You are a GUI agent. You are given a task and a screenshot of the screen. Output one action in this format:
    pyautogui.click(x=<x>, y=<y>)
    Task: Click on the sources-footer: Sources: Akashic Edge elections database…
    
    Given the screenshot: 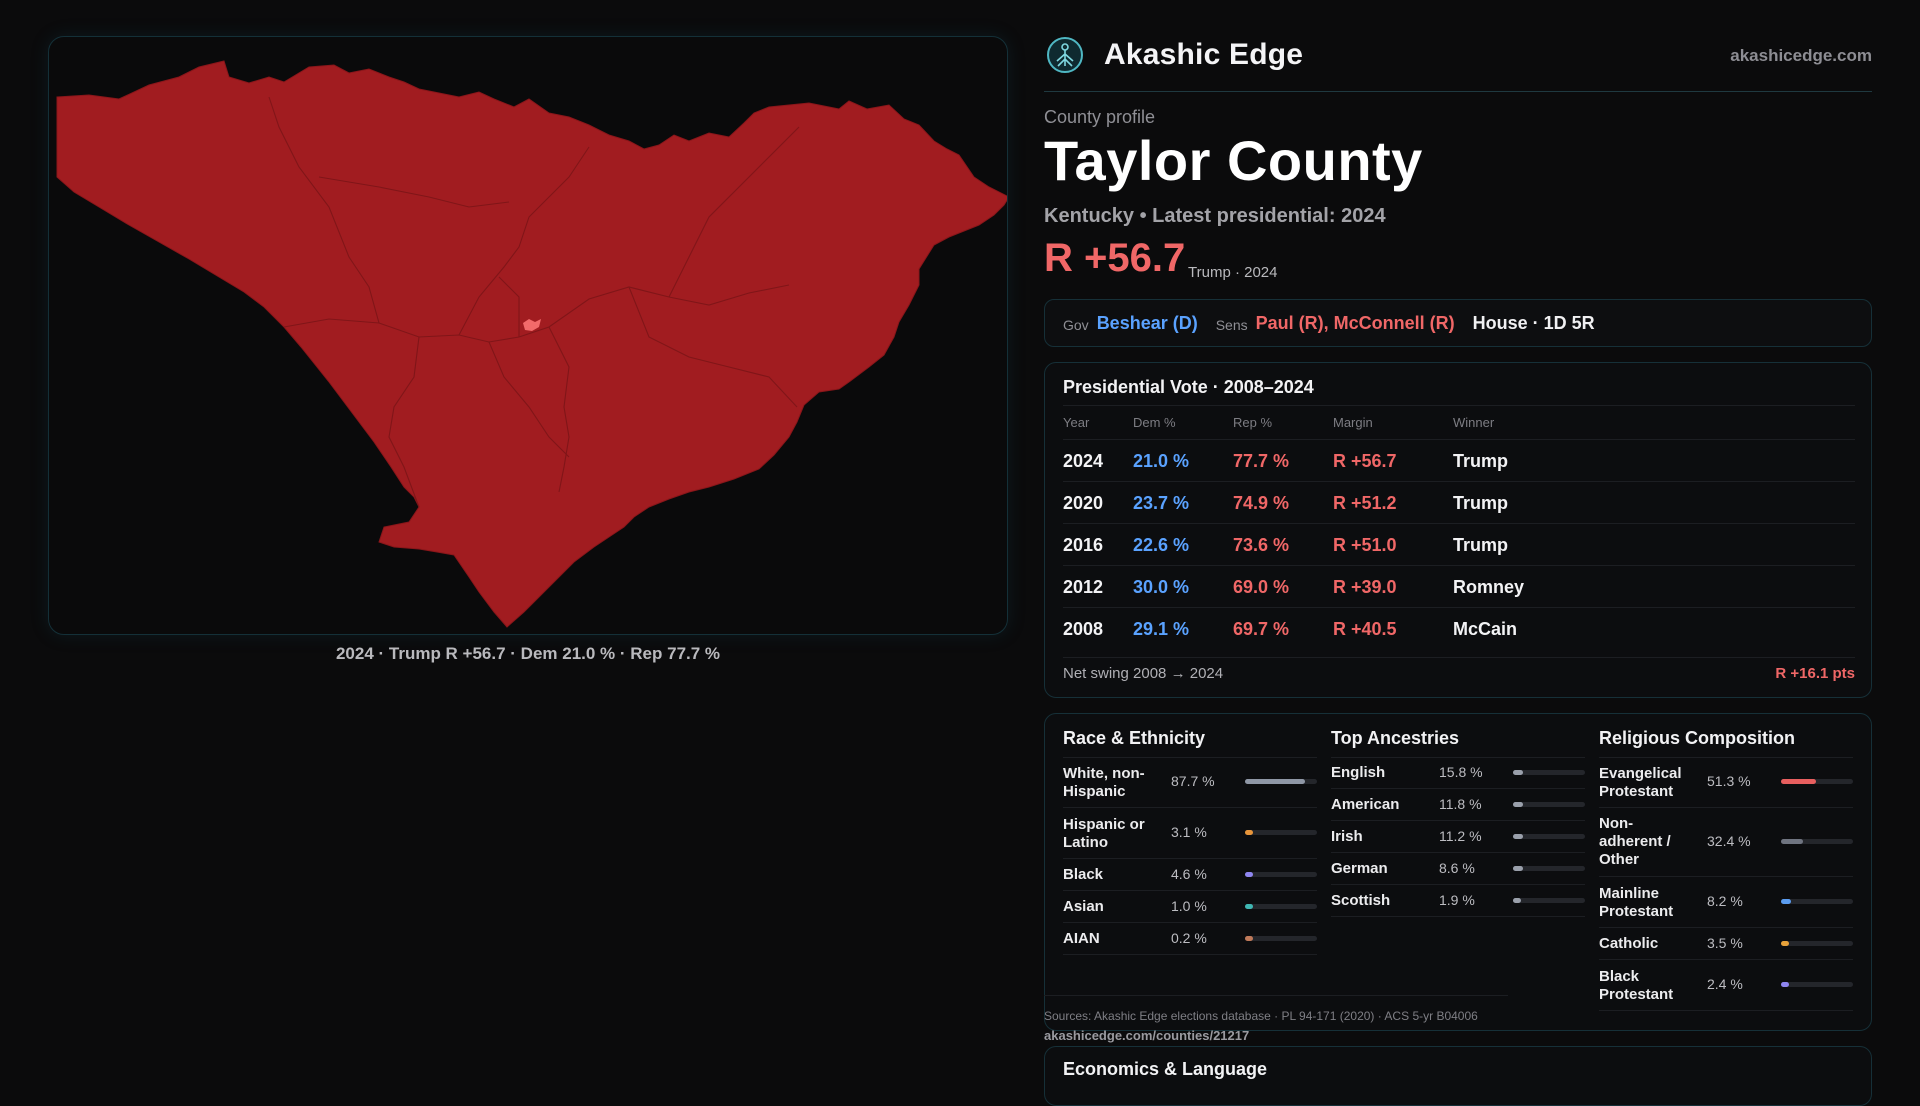 What is the action you would take?
    pyautogui.click(x=1276, y=1020)
    